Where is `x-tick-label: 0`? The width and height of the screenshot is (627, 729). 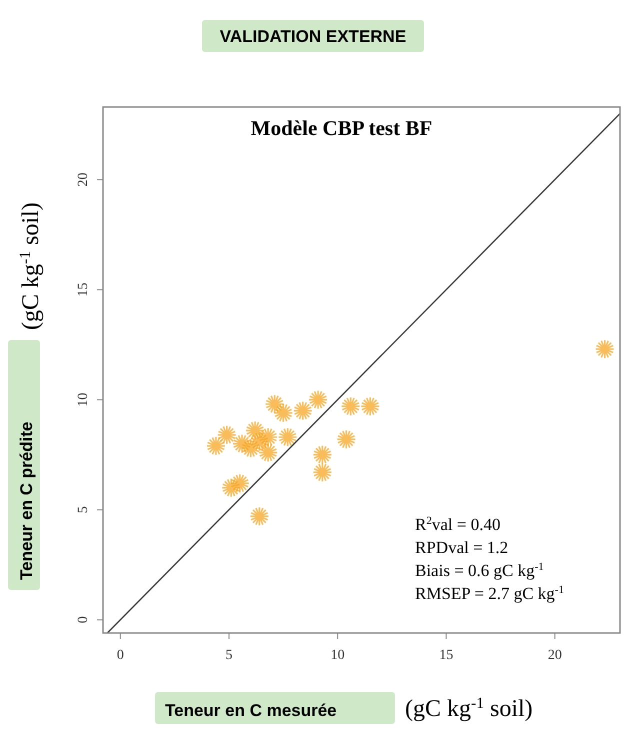
x-tick-label: 0 is located at coordinates (120, 655).